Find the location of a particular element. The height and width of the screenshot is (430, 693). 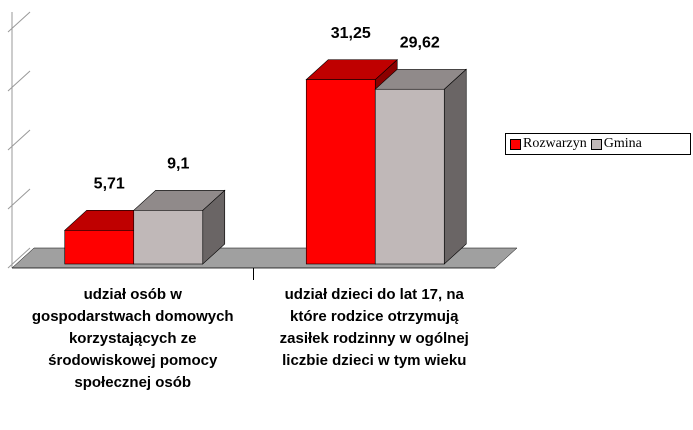

legend: Rozwarzyn Gmina is located at coordinates (598, 144).